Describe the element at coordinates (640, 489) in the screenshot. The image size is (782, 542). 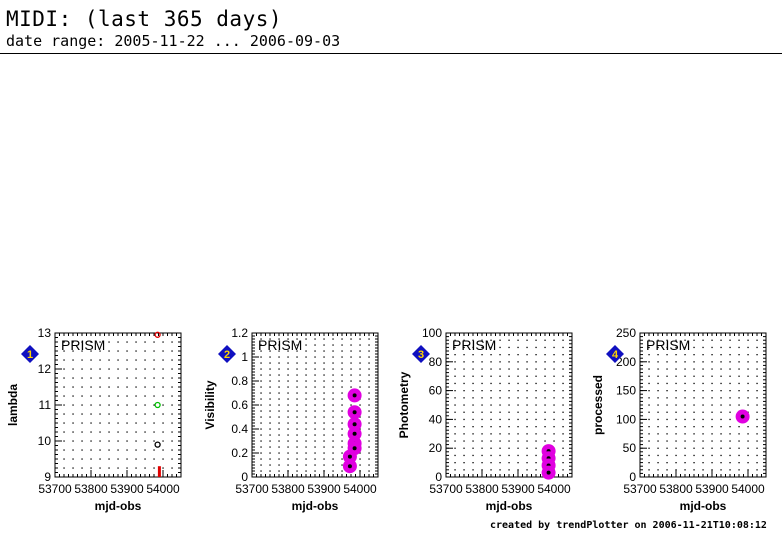
I see `x-tick-label: 53700` at that location.